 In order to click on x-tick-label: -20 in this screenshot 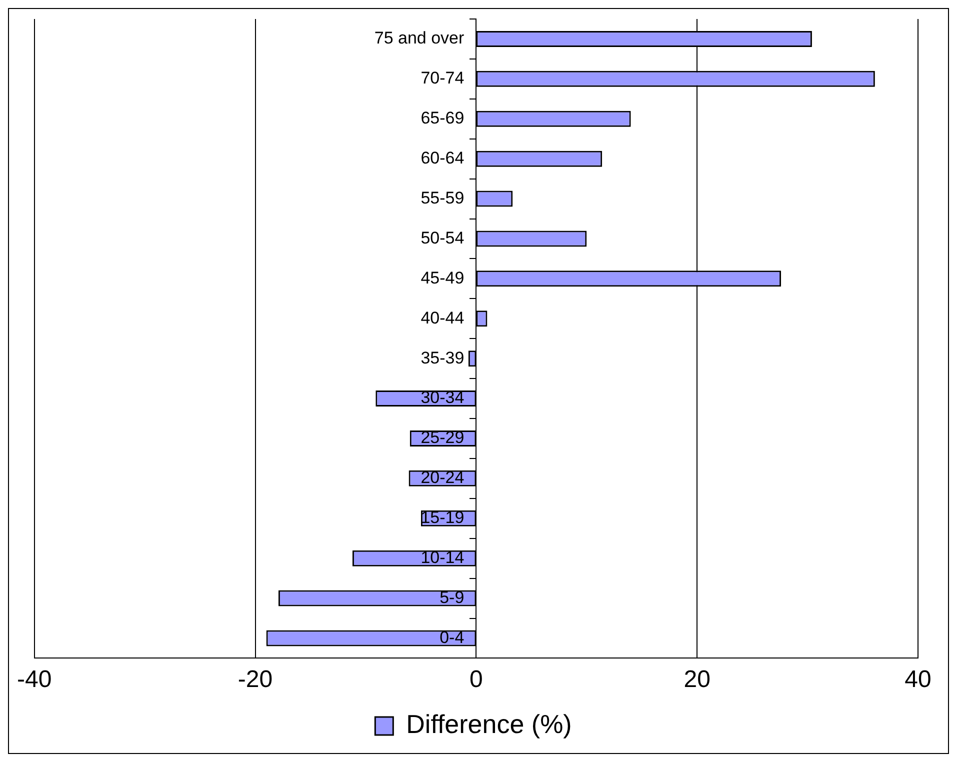, I will do `click(255, 680)`.